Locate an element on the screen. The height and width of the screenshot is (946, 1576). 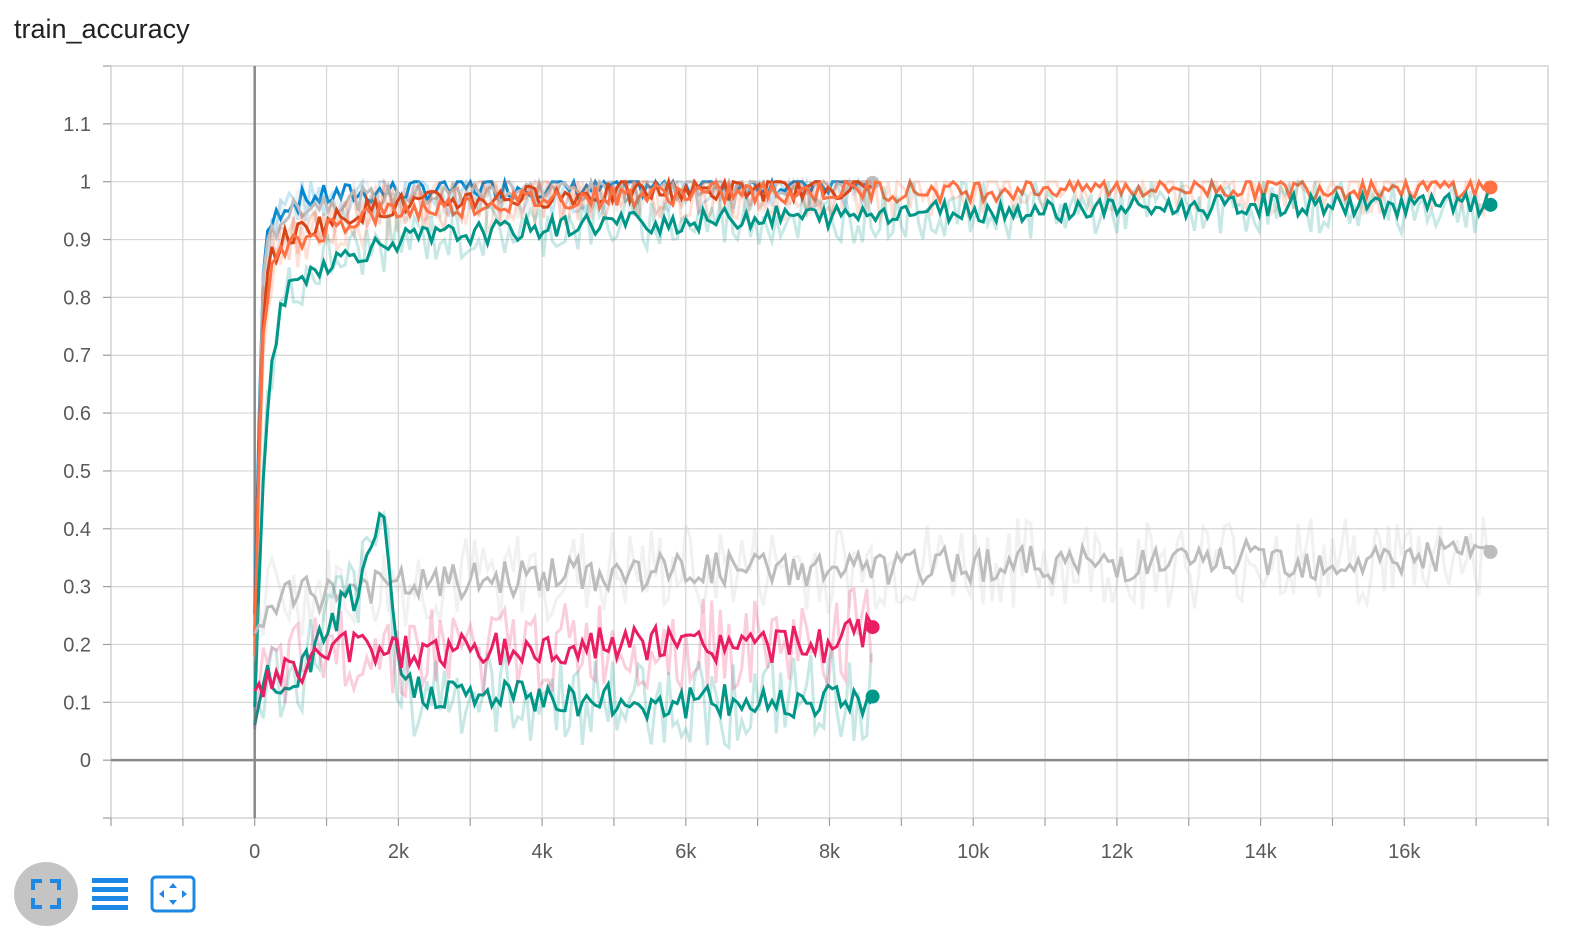
fit-domain-button is located at coordinates (173, 894).